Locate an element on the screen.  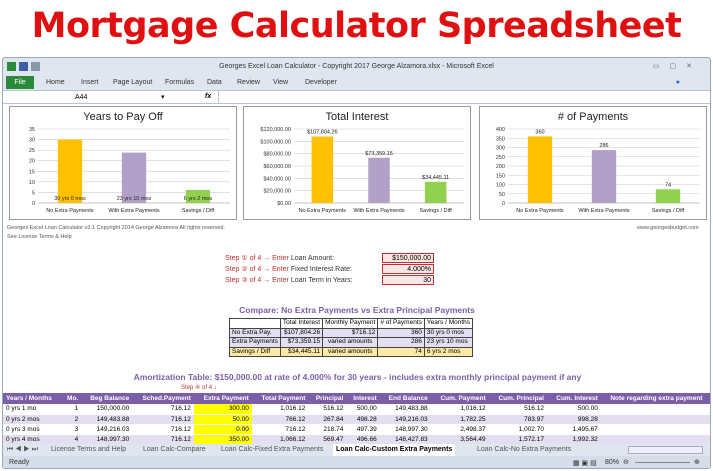
tab-file: File is located at coordinates (20, 82).